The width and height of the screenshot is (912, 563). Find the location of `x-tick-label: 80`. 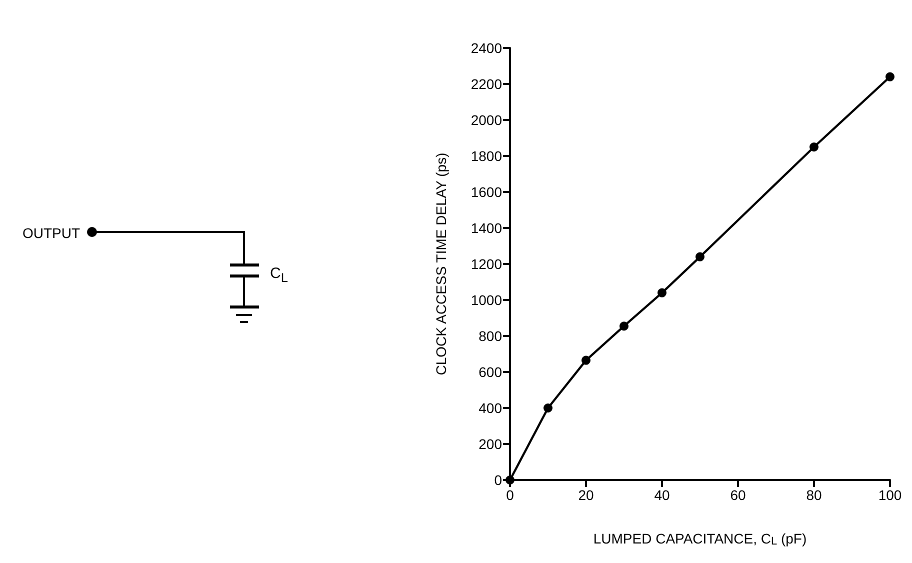

x-tick-label: 80 is located at coordinates (814, 495).